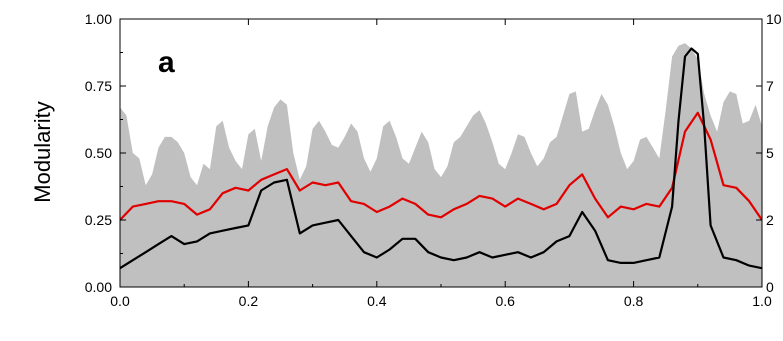 The height and width of the screenshot is (341, 783). What do you see at coordinates (98, 19) in the screenshot?
I see `y-tick-label: 1.00` at bounding box center [98, 19].